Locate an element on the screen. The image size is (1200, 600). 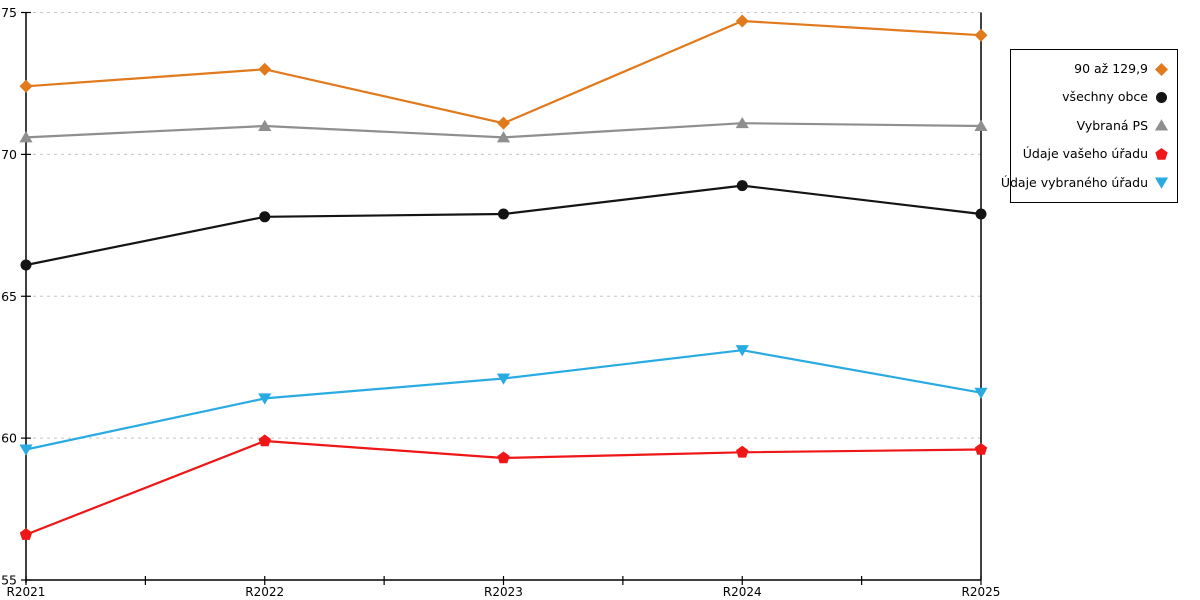
legend-item: 90 až 129,9 is located at coordinates (1094, 69).